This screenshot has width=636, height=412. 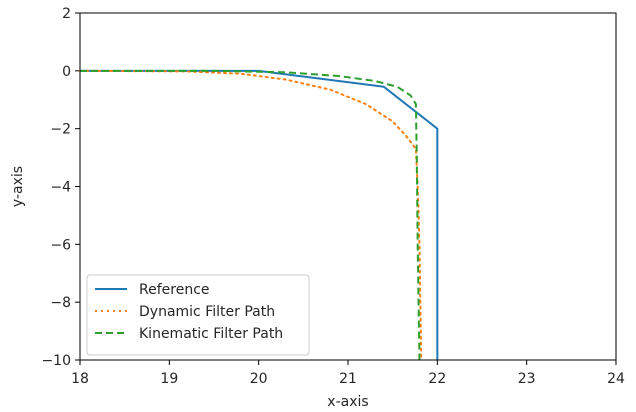 I want to click on y-tick-label: −4, so click(x=60, y=188).